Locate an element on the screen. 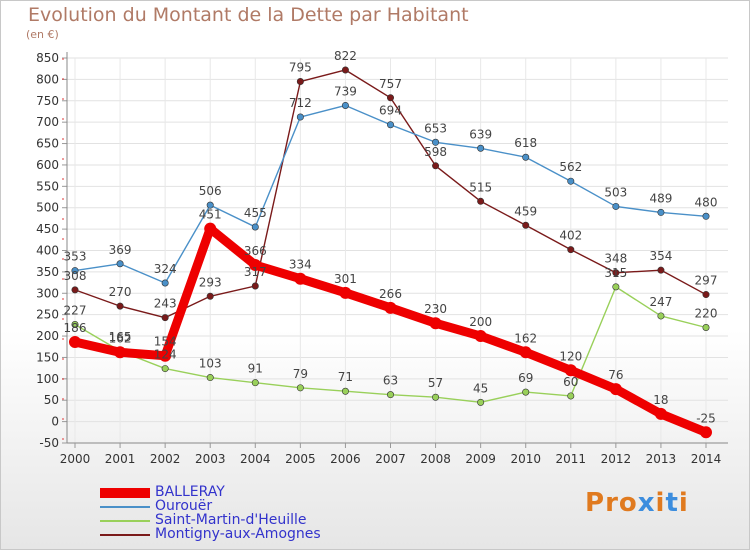 The height and width of the screenshot is (550, 750). data-label: 247 is located at coordinates (660, 302).